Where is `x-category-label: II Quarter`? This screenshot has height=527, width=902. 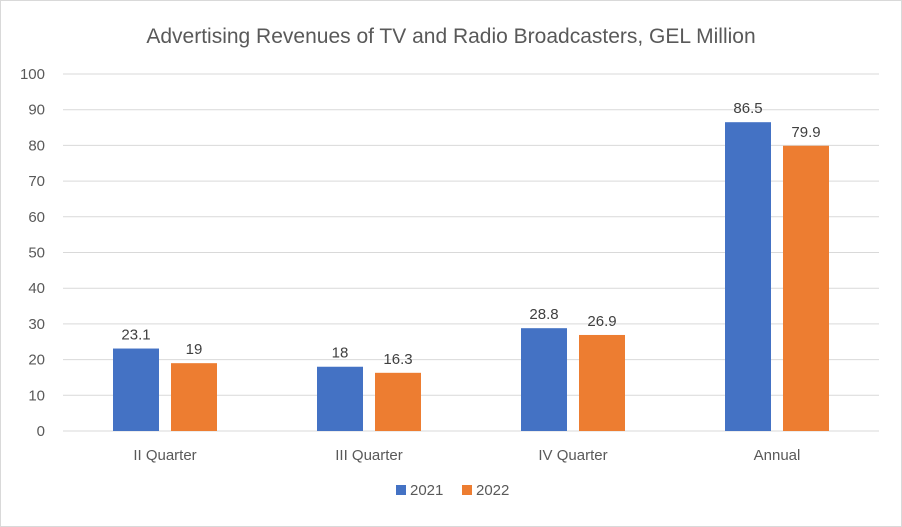 x-category-label: II Quarter is located at coordinates (164, 455).